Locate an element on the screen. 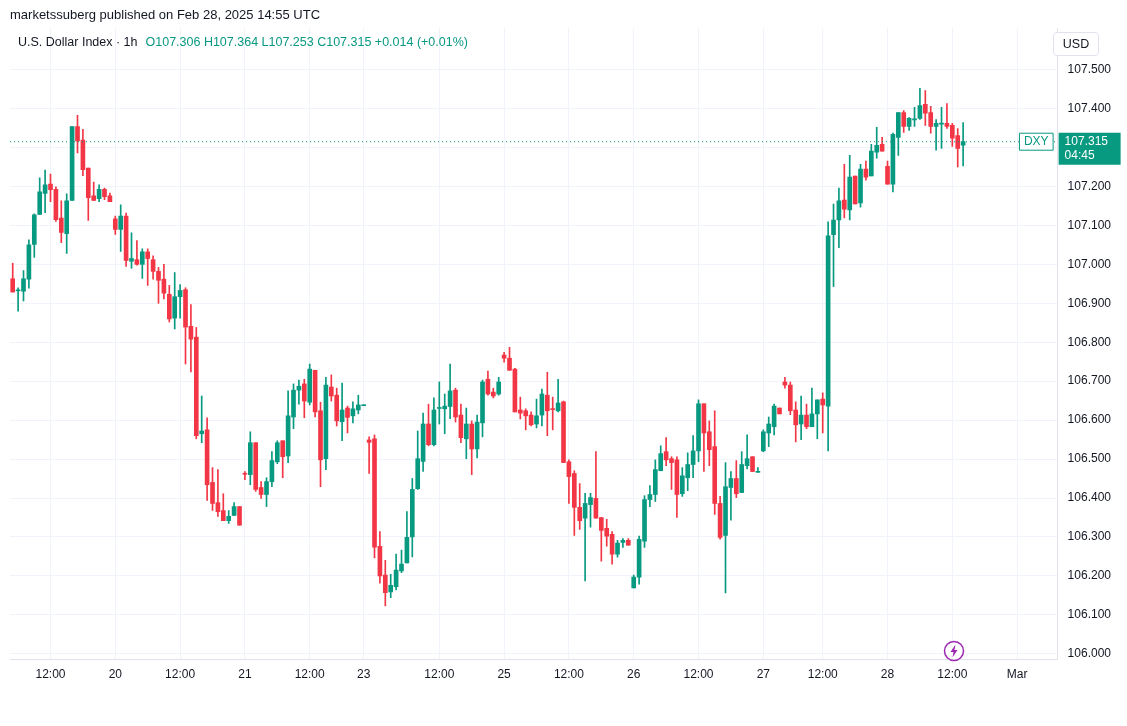 Image resolution: width=1127 pixels, height=726 pixels. text: U.S. Dollar Index · 1h is located at coordinates (78, 42).